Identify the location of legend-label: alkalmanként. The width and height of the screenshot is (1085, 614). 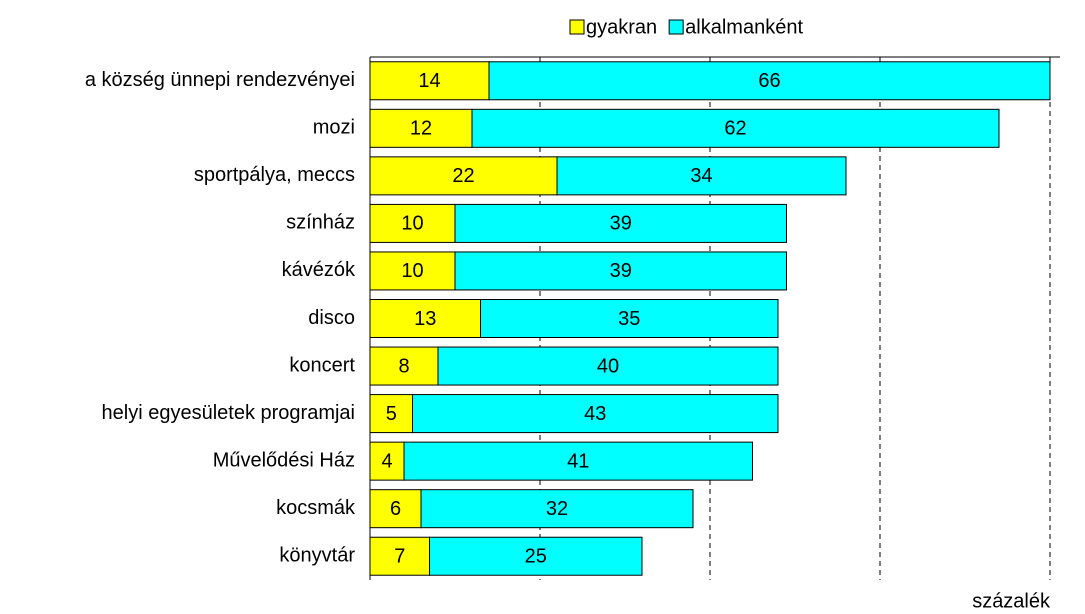
(744, 27).